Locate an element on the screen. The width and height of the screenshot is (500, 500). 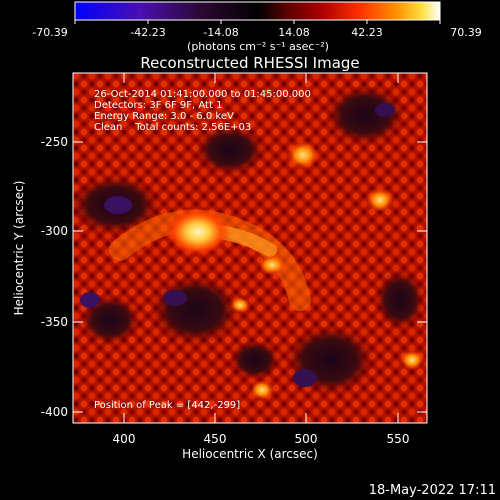
footer-timestamp: 18-May-2022 17:11 is located at coordinates (432, 490).